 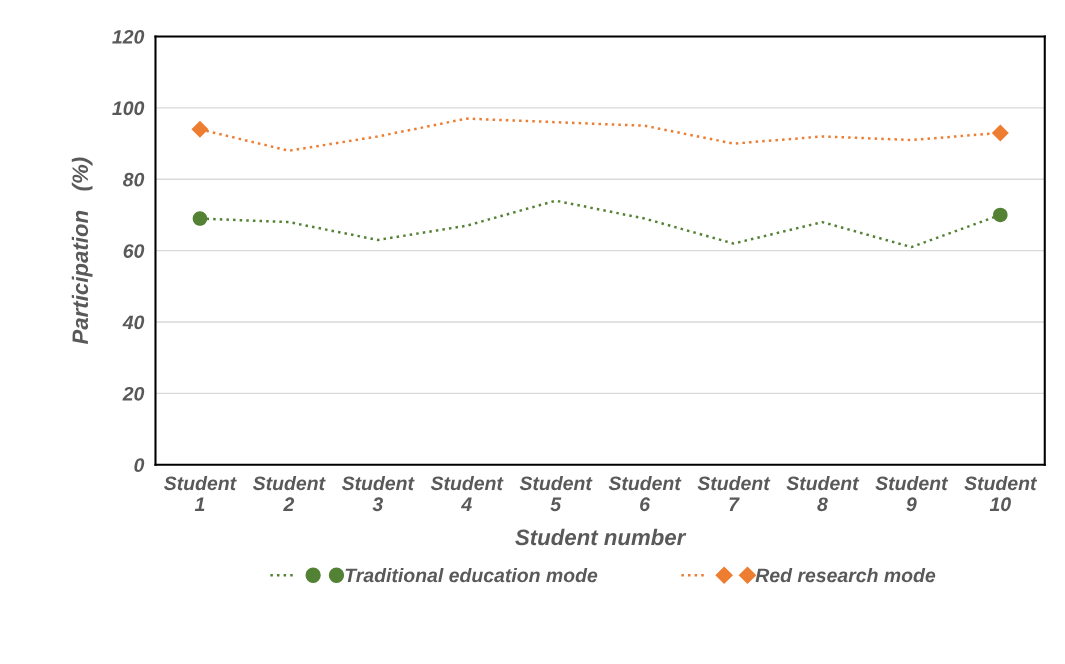 What do you see at coordinates (378, 493) in the screenshot?
I see `x-tick-label: Student 3` at bounding box center [378, 493].